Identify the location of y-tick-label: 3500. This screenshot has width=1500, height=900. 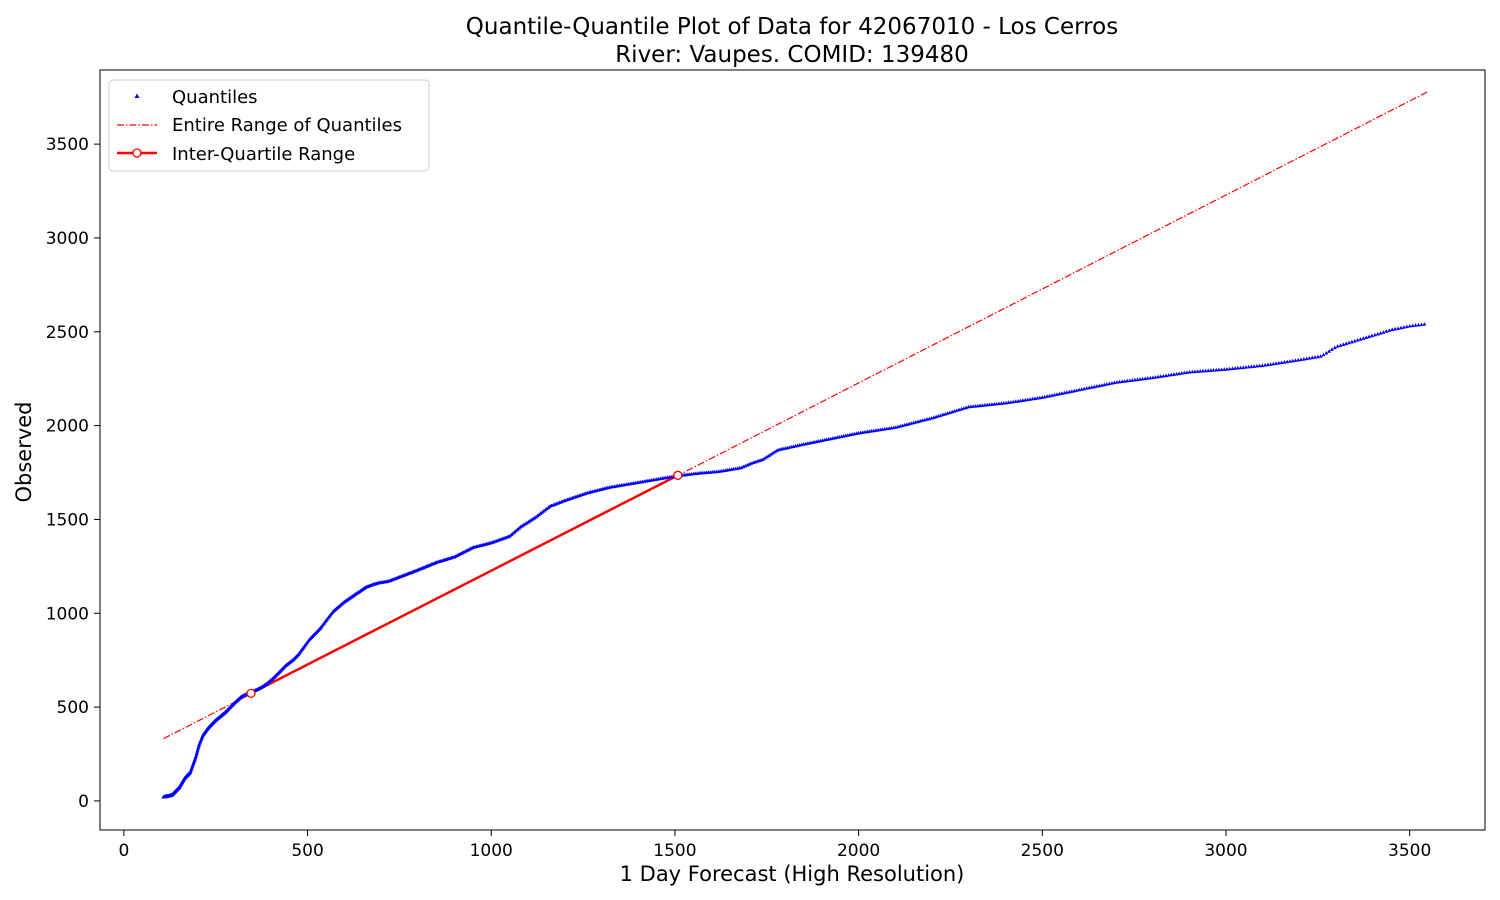
(67, 145).